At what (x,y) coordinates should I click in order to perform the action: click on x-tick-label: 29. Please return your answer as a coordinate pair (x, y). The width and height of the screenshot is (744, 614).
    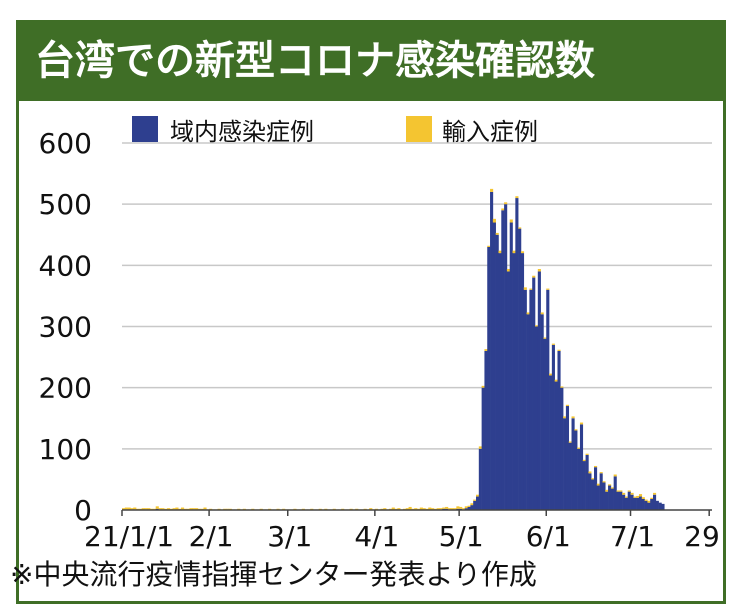
    Looking at the image, I should click on (702, 536).